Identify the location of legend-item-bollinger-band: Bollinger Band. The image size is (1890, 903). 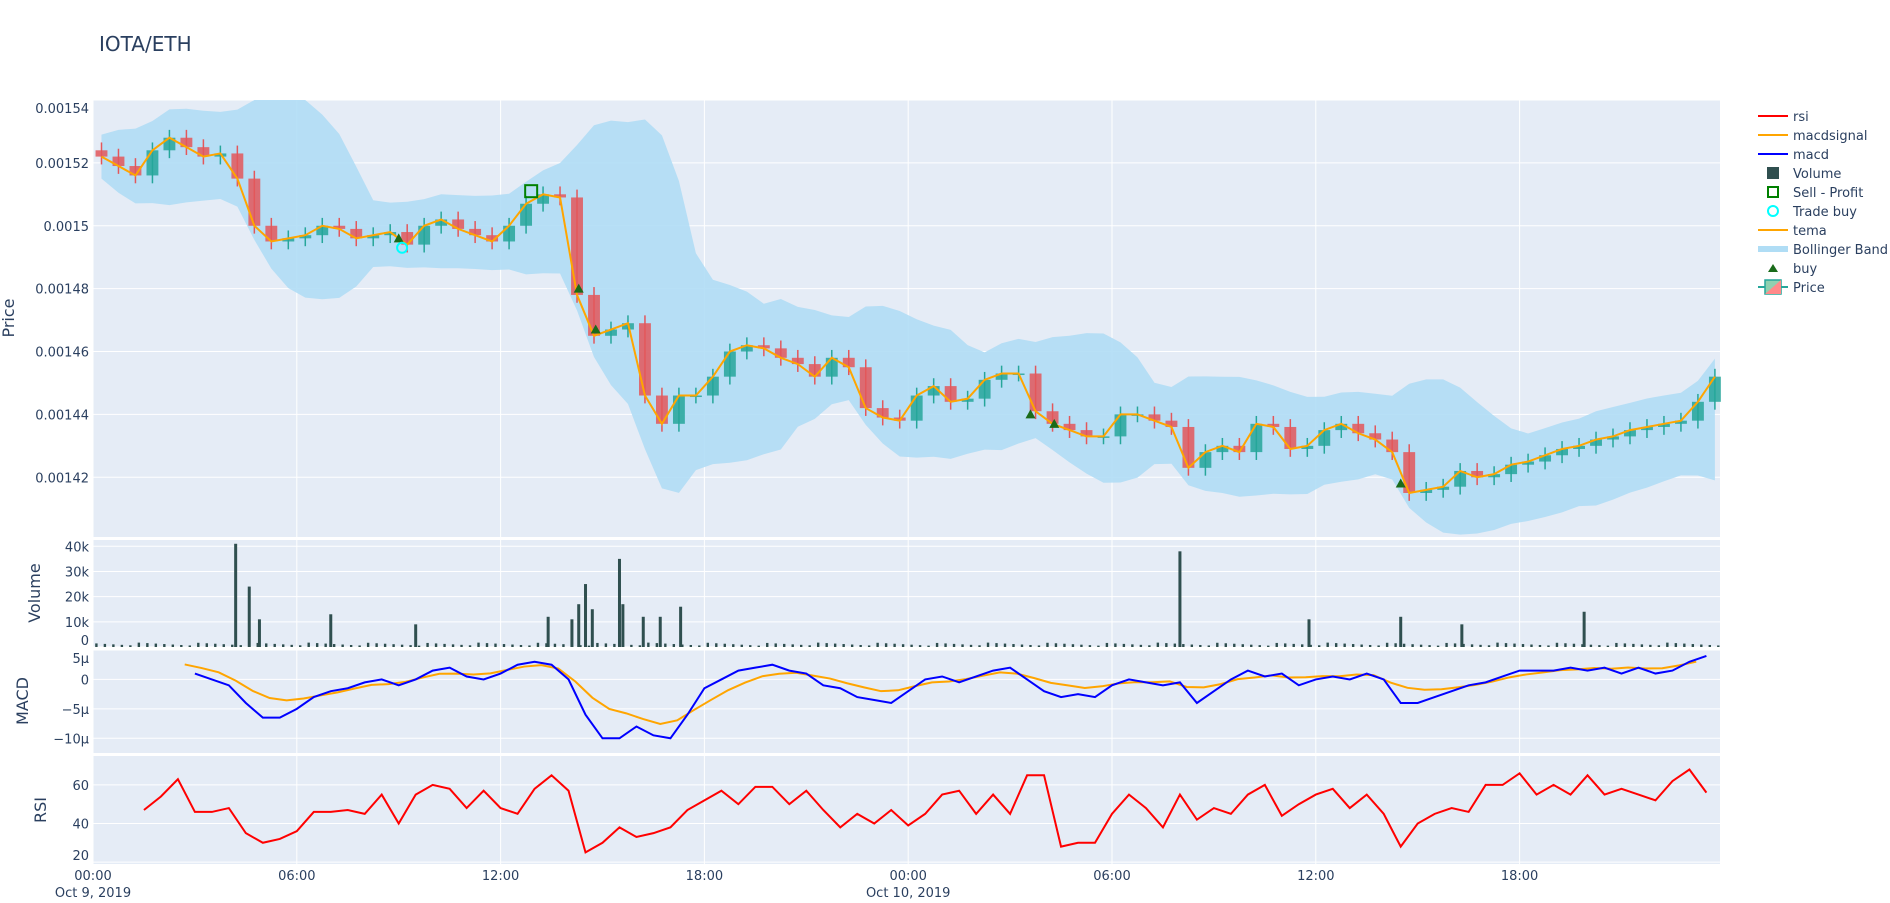
(1823, 250).